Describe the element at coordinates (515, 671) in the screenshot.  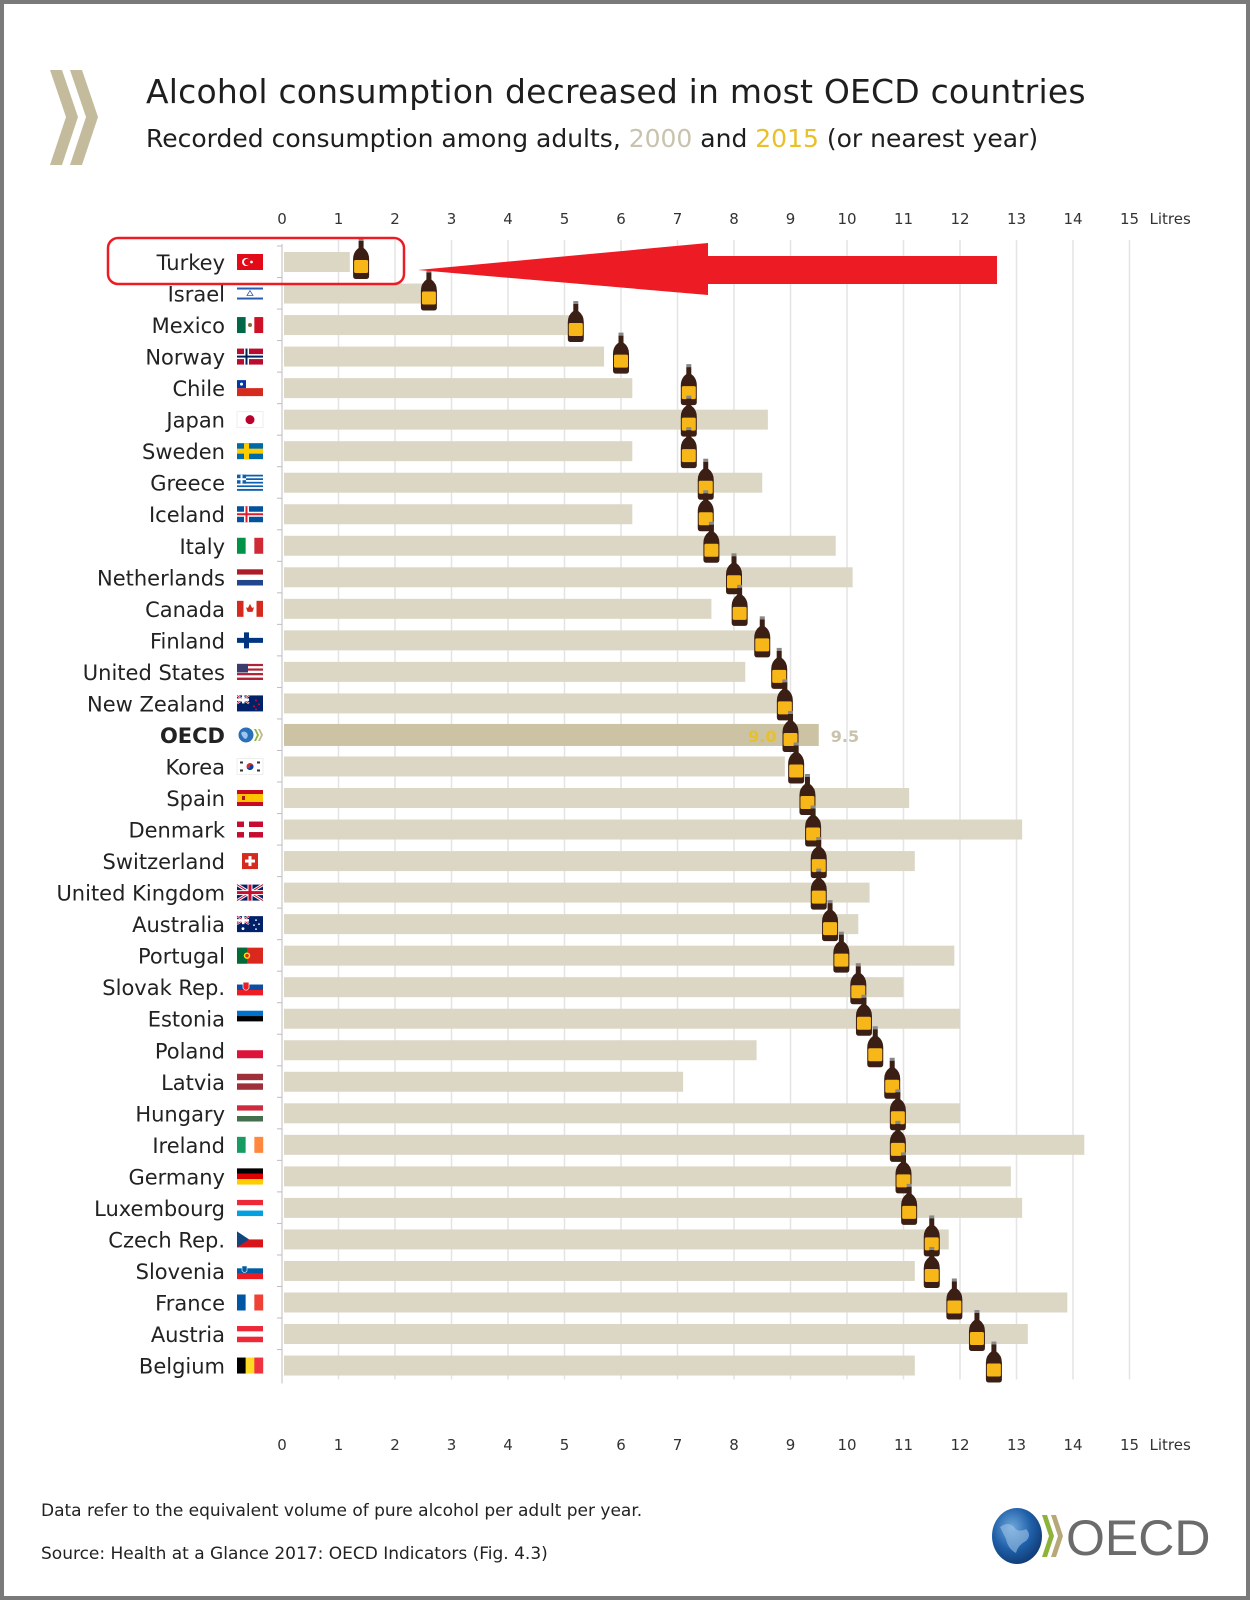
I see `bar-2000-united-states` at that location.